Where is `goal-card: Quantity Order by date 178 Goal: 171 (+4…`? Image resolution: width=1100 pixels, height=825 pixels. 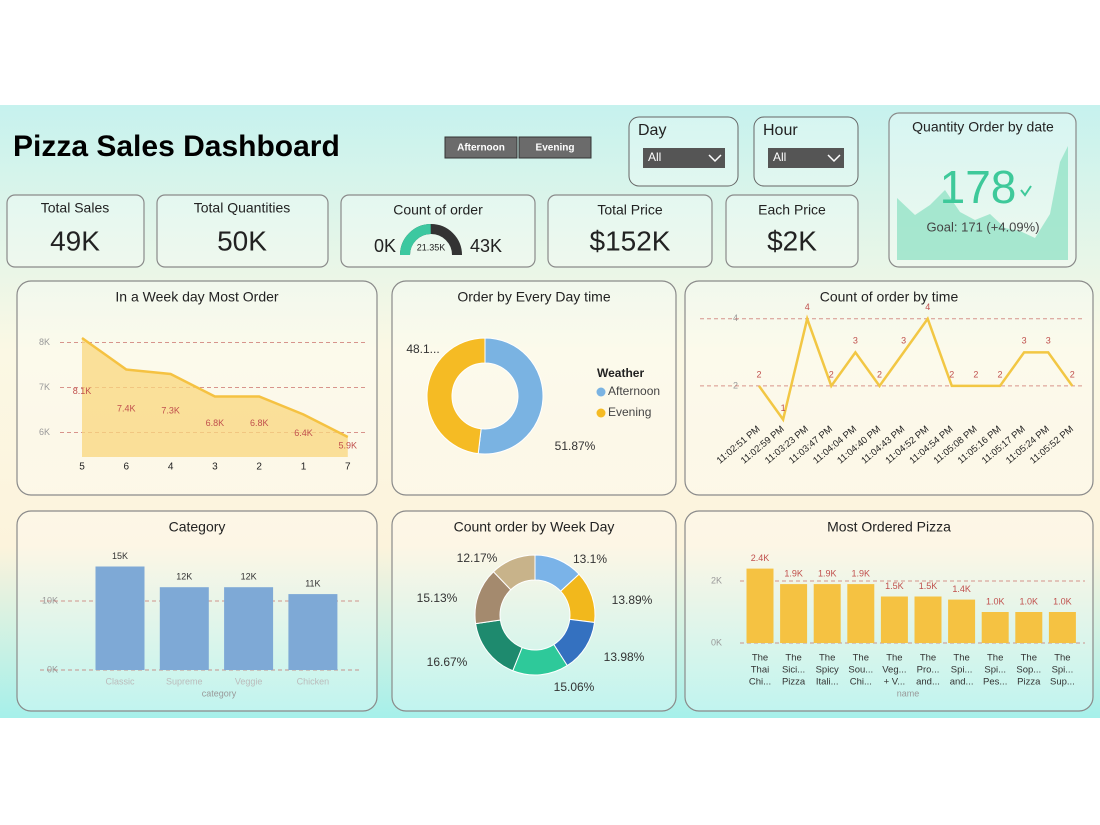
goal-card: Quantity Order by date 178 Goal: 171 (+4… is located at coordinates (982, 190).